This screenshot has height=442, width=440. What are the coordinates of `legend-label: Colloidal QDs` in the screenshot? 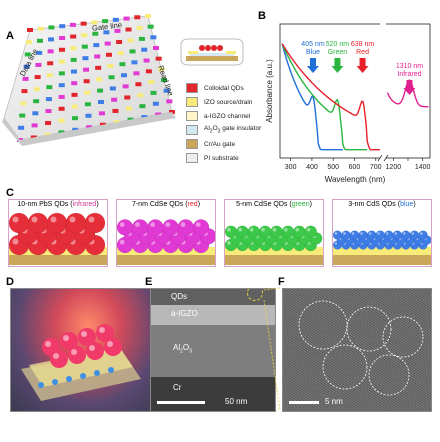 It's located at (224, 88).